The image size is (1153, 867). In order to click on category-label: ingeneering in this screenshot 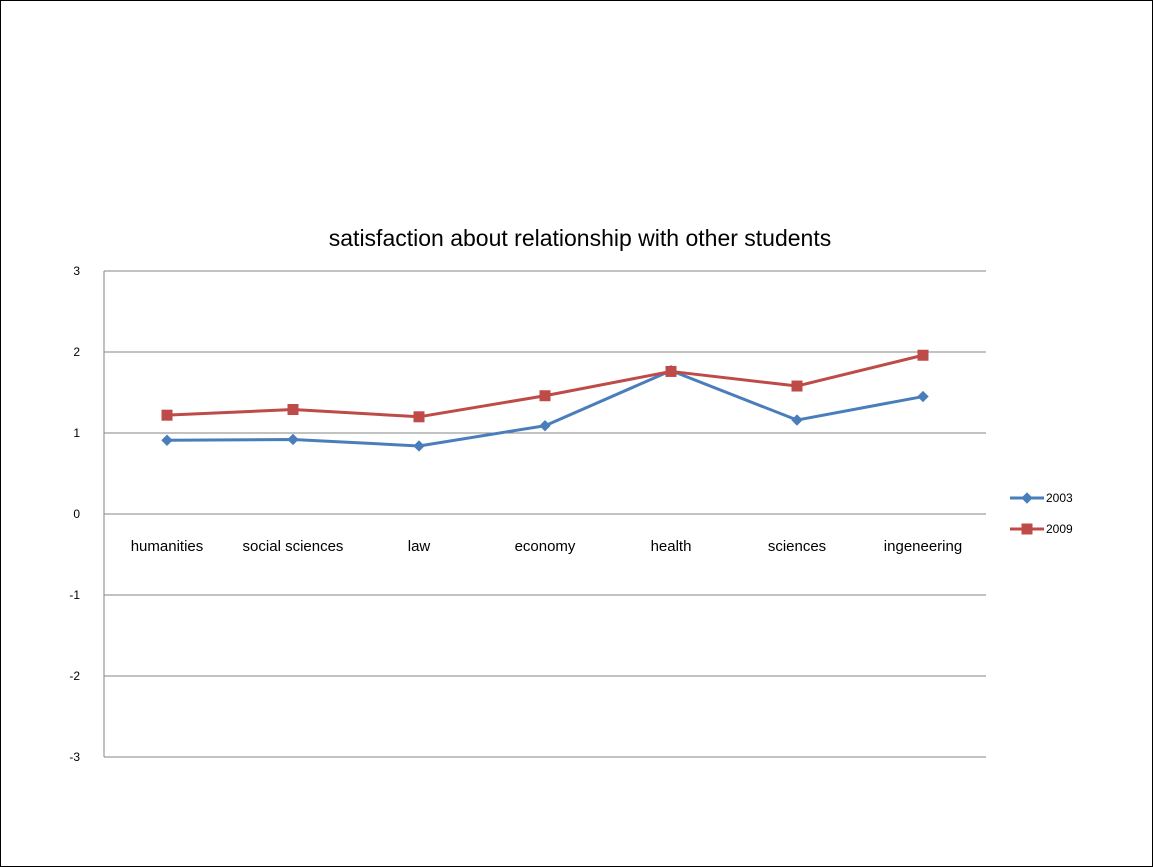, I will do `click(923, 546)`.